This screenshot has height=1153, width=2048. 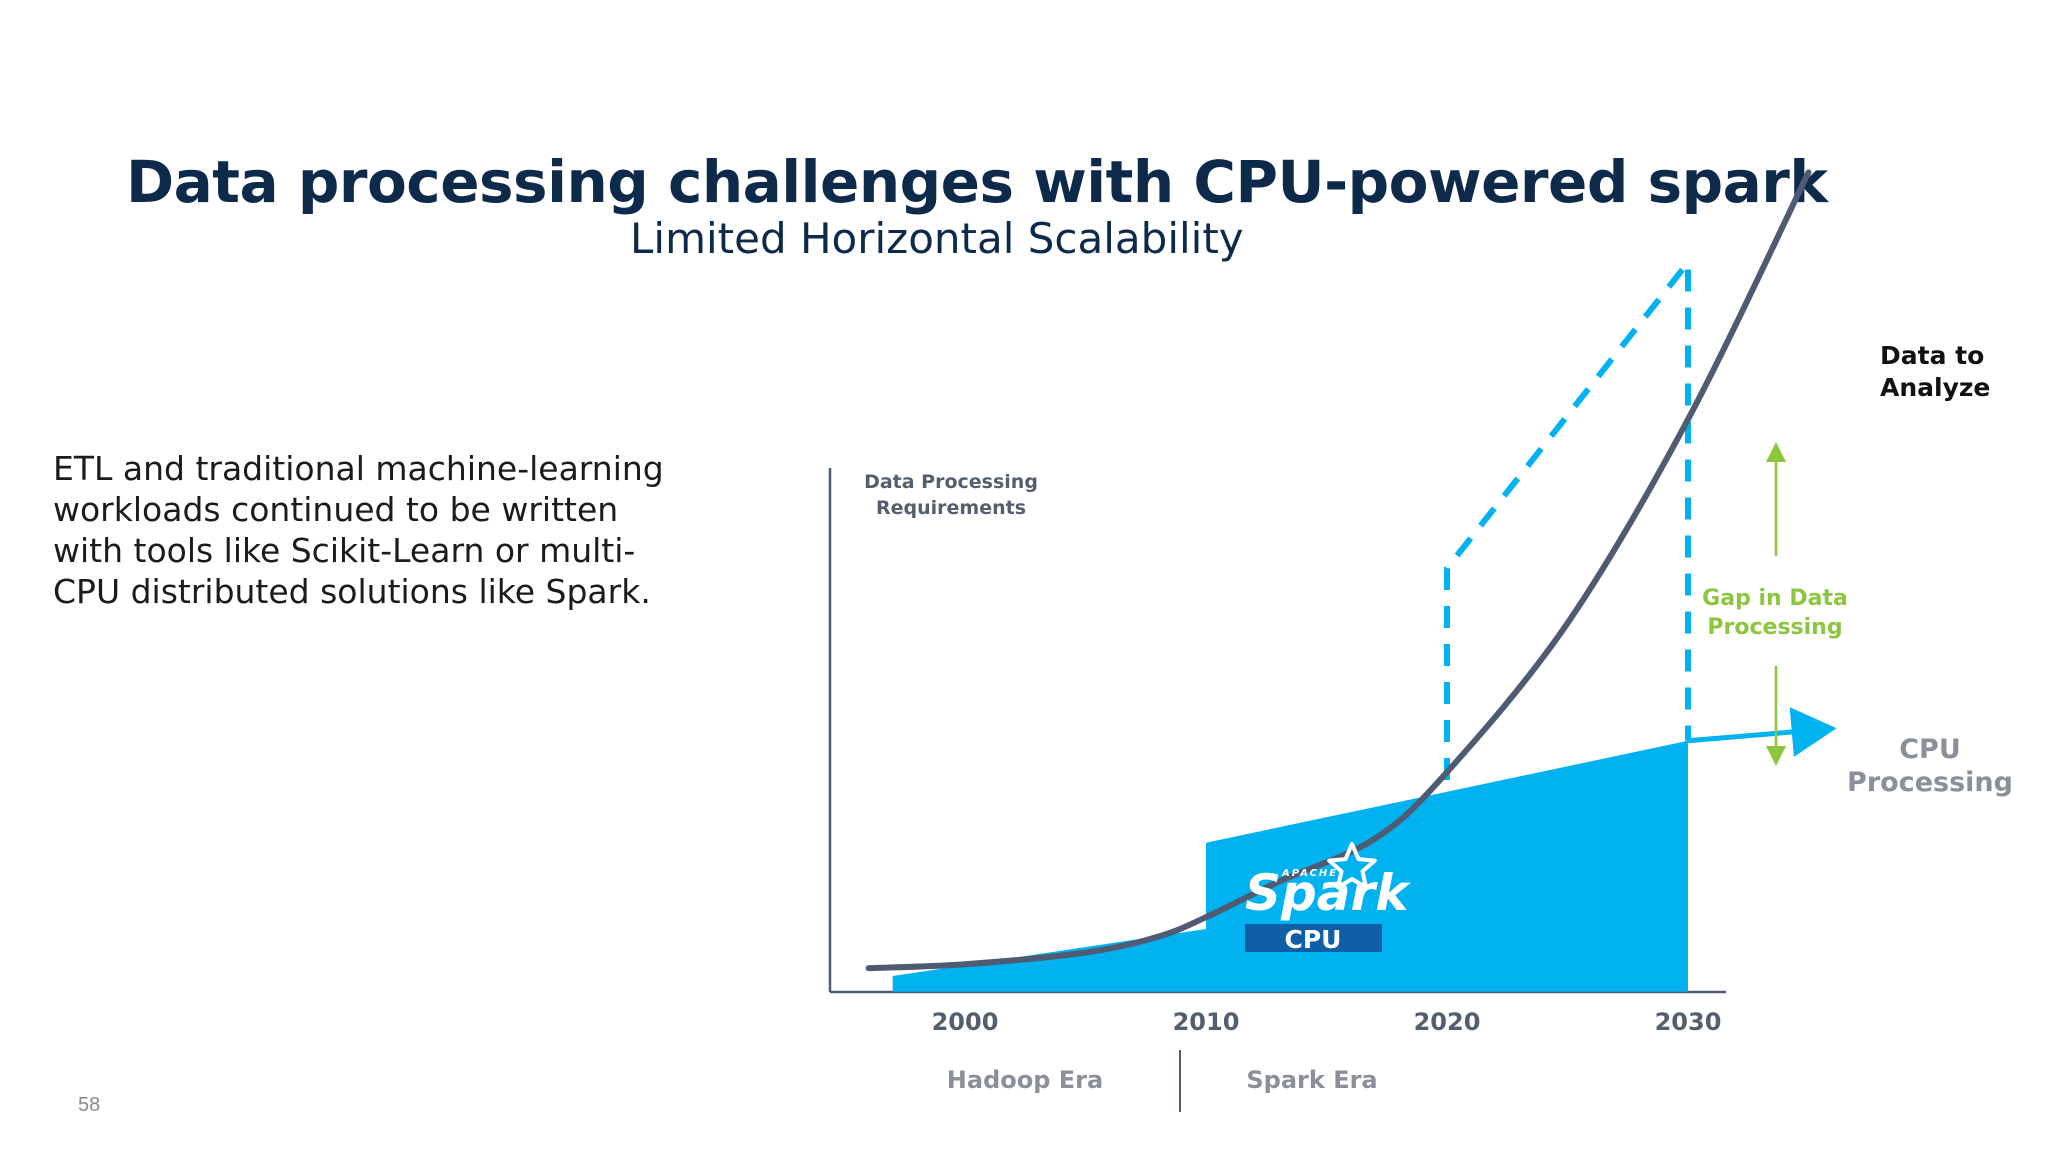 What do you see at coordinates (965, 1022) in the screenshot?
I see `x-tick-label: 2000` at bounding box center [965, 1022].